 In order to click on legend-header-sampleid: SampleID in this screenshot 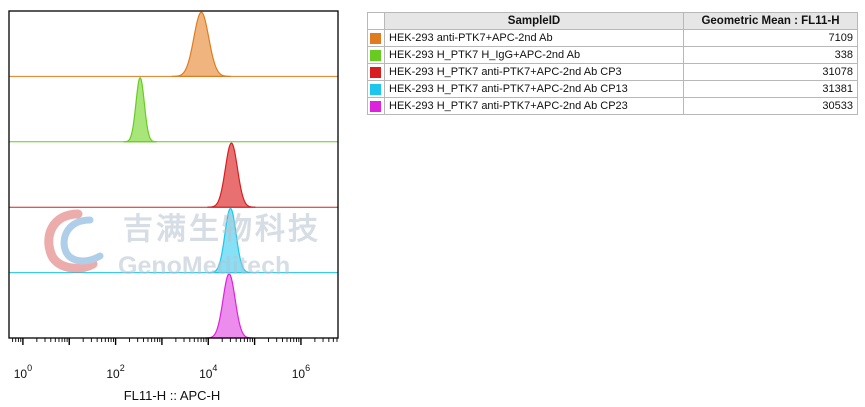, I will do `click(534, 21)`.